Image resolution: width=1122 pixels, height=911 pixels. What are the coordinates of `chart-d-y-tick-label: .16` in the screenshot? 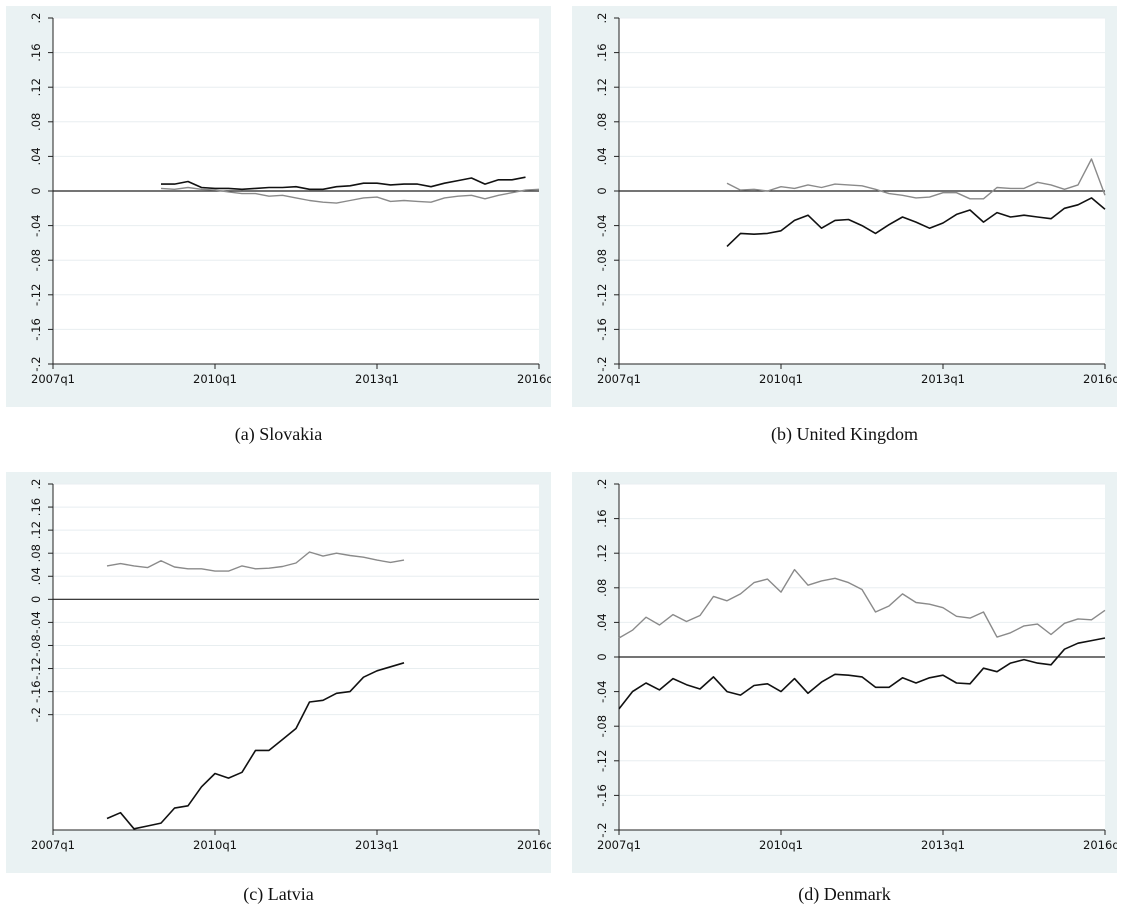 It's located at (602, 518).